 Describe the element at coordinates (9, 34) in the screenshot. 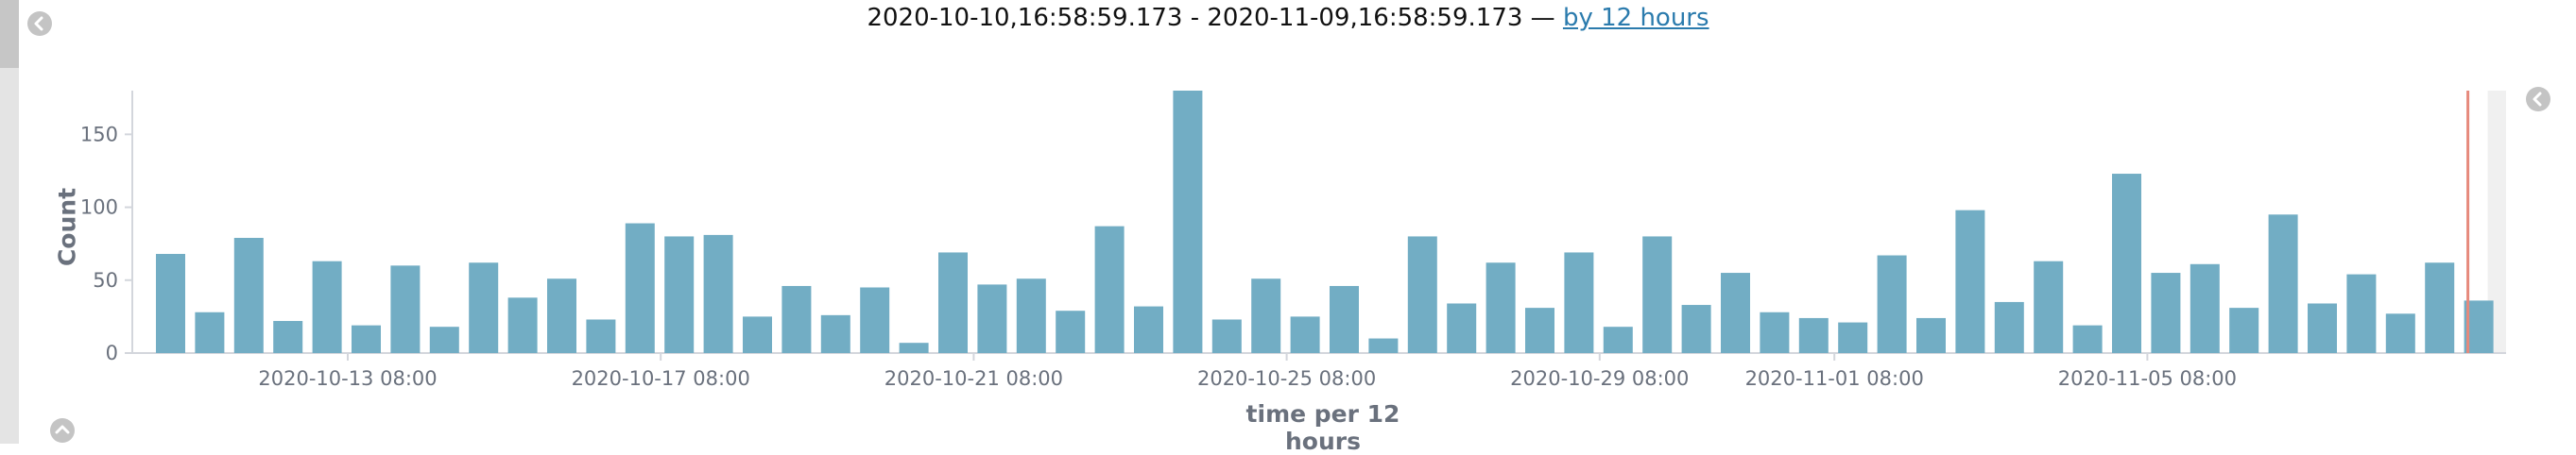

I see `scrollbar-thumb` at that location.